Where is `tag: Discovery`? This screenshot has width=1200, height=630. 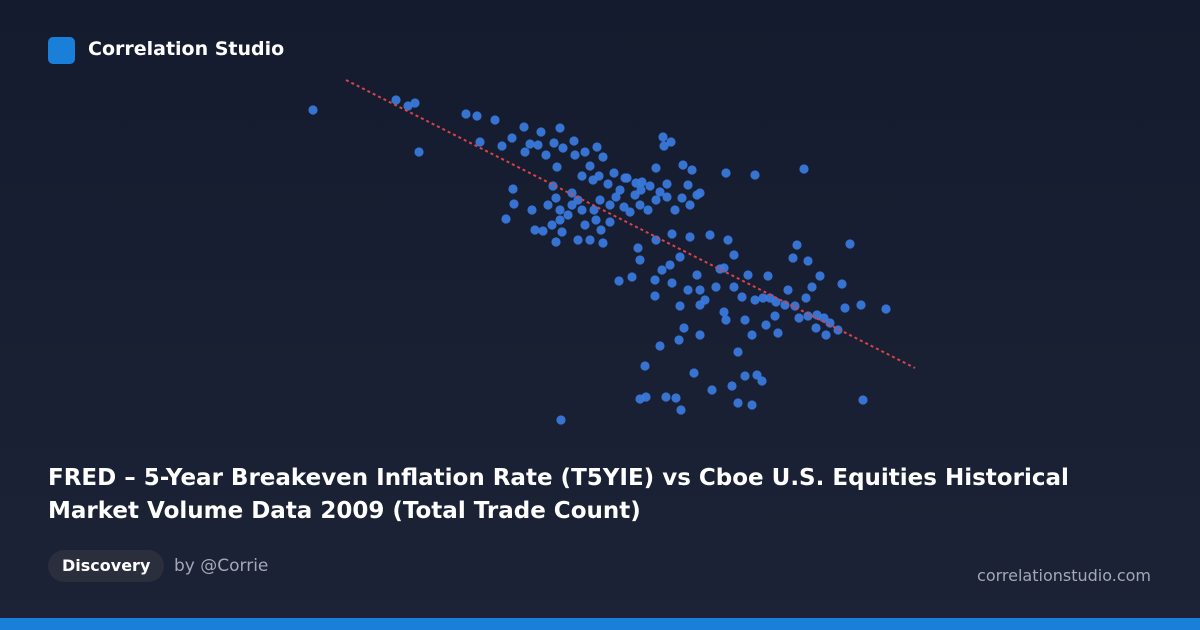
tag: Discovery is located at coordinates (106, 566).